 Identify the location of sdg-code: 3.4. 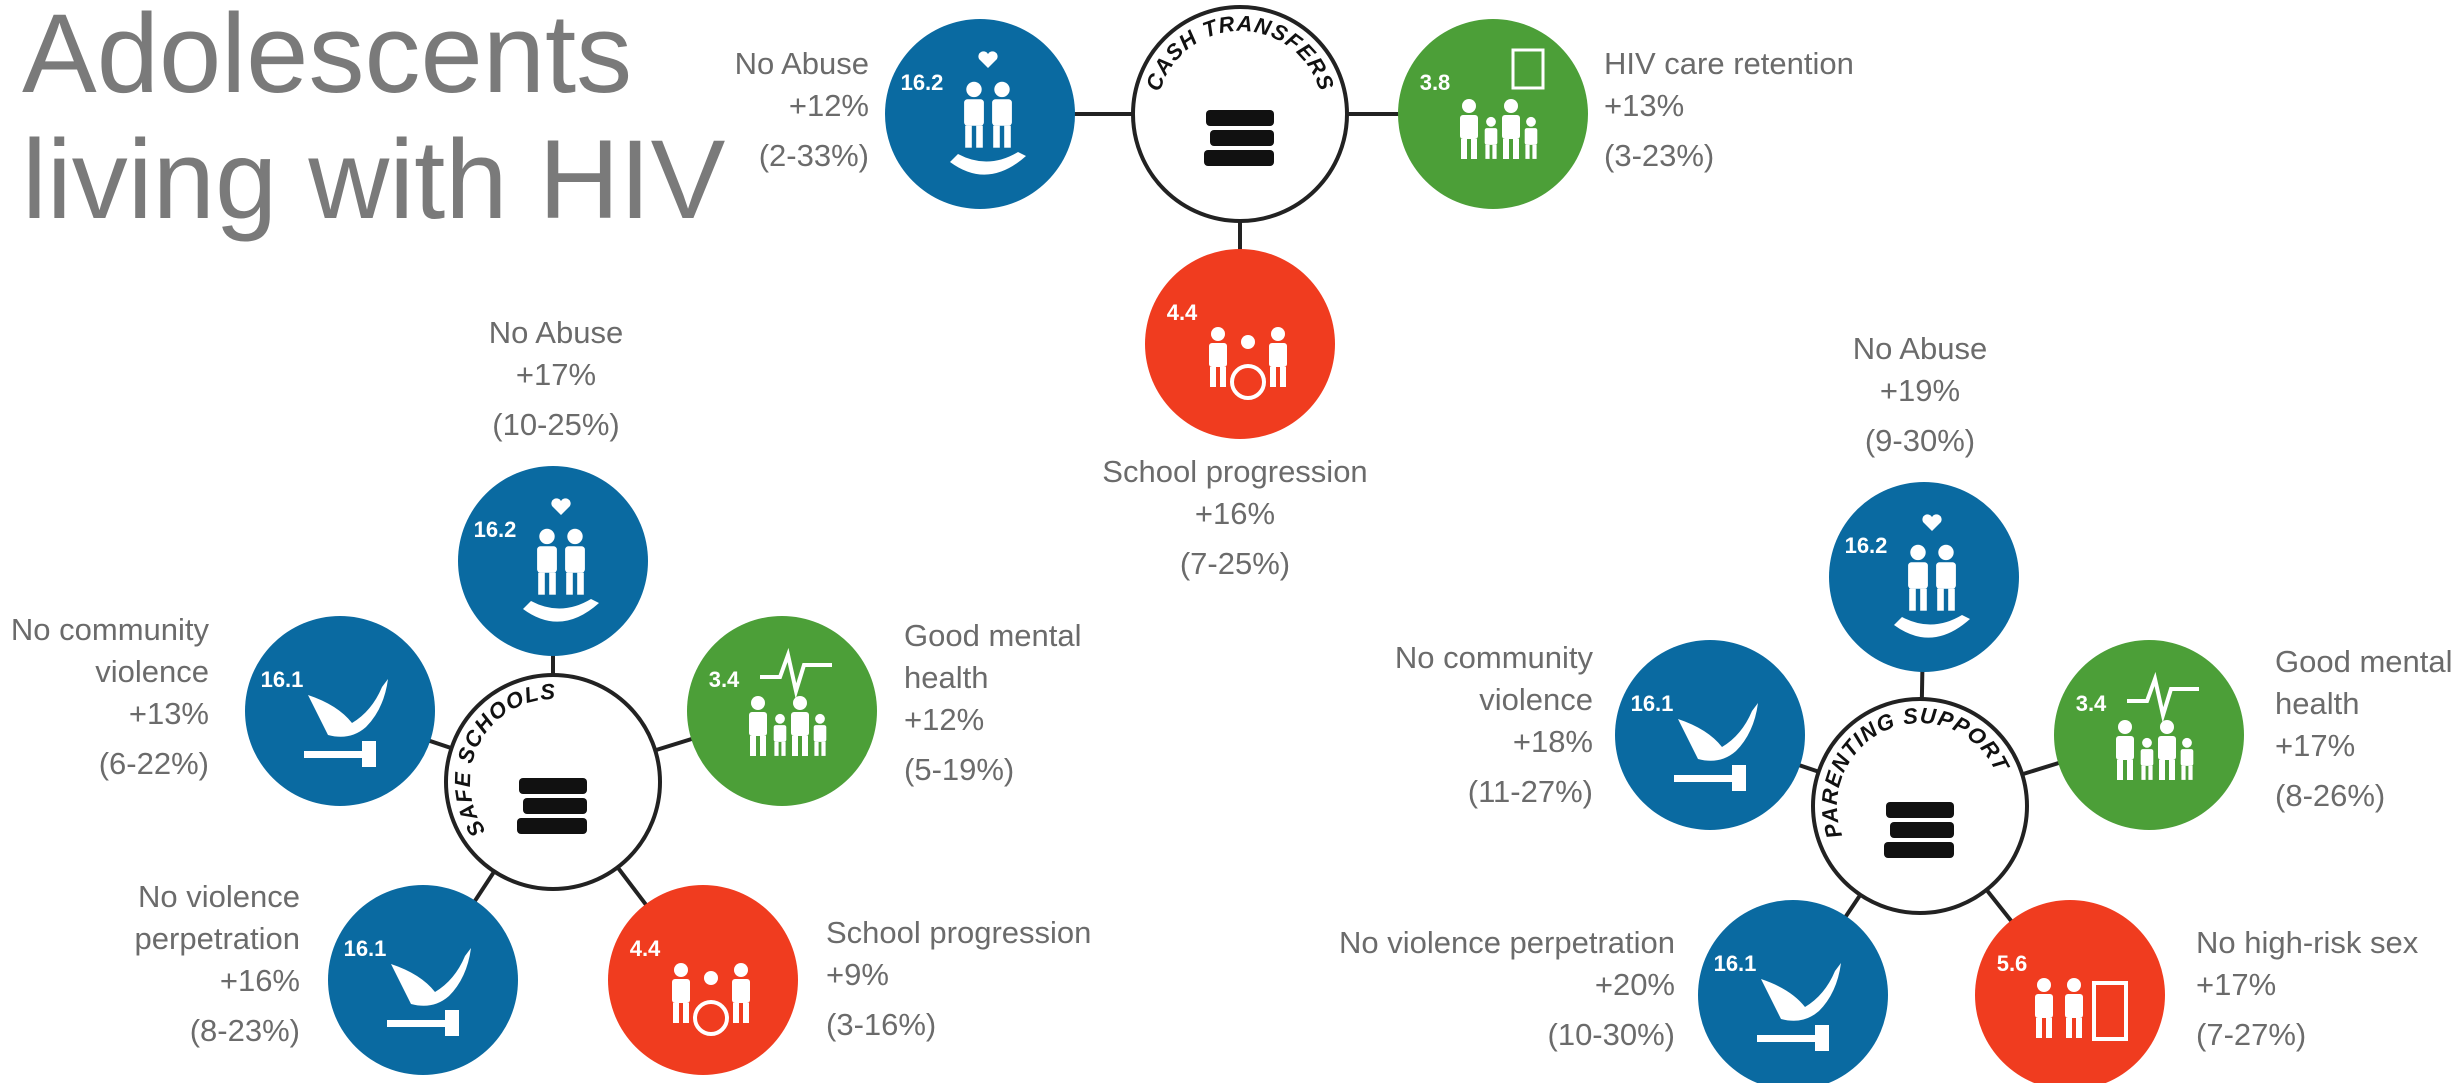
(2091, 703).